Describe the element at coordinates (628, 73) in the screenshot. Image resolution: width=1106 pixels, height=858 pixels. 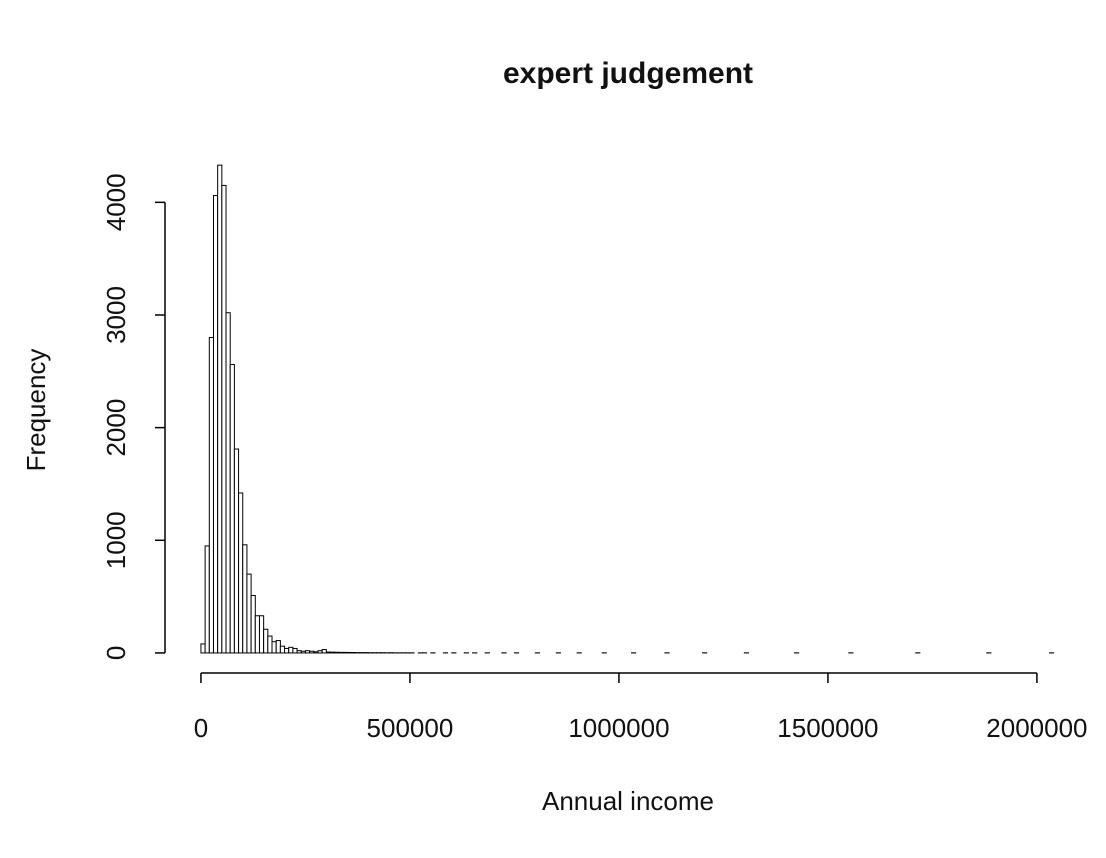
I see `chart-title: expert judgement` at that location.